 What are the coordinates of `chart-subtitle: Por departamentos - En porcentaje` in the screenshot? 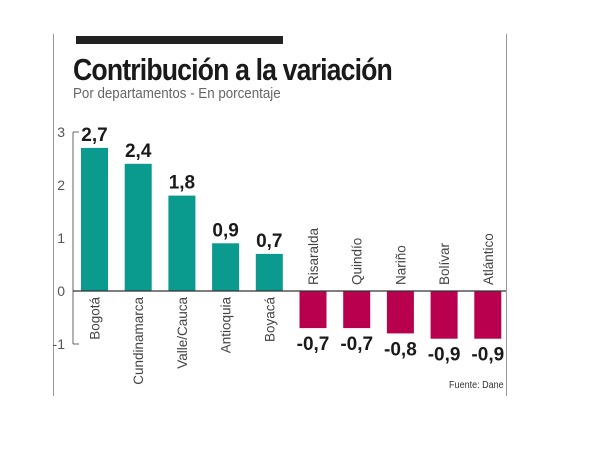 It's located at (177, 94).